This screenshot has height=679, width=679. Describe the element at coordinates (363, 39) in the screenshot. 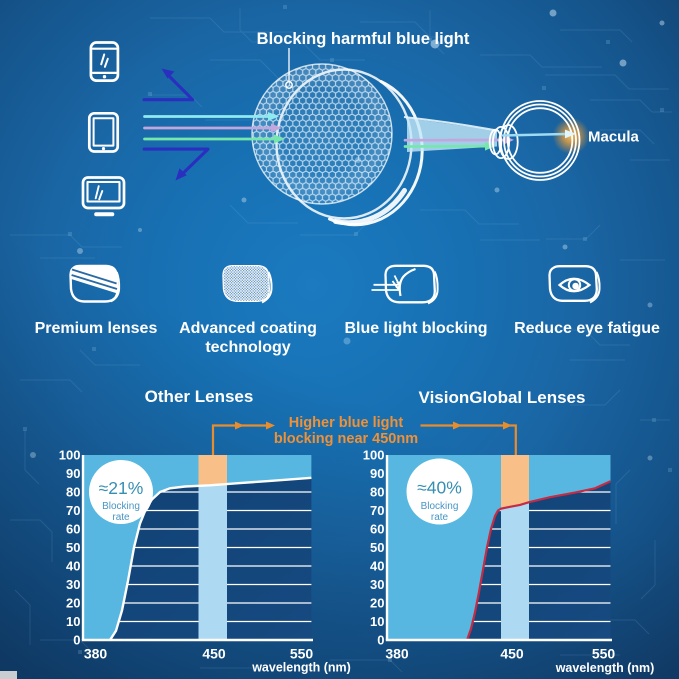

I see `svg-text: Blocking harmful blue light` at that location.